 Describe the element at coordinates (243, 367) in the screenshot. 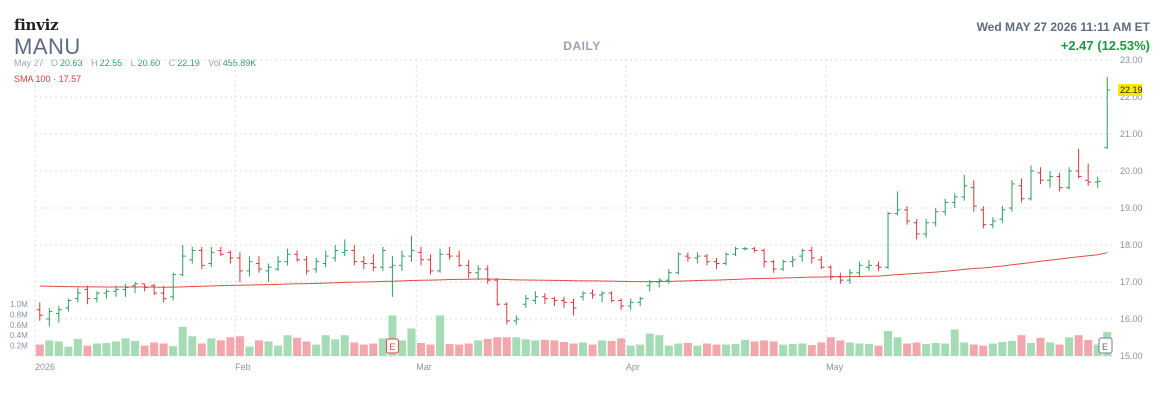

I see `x-tick-label: Feb` at that location.